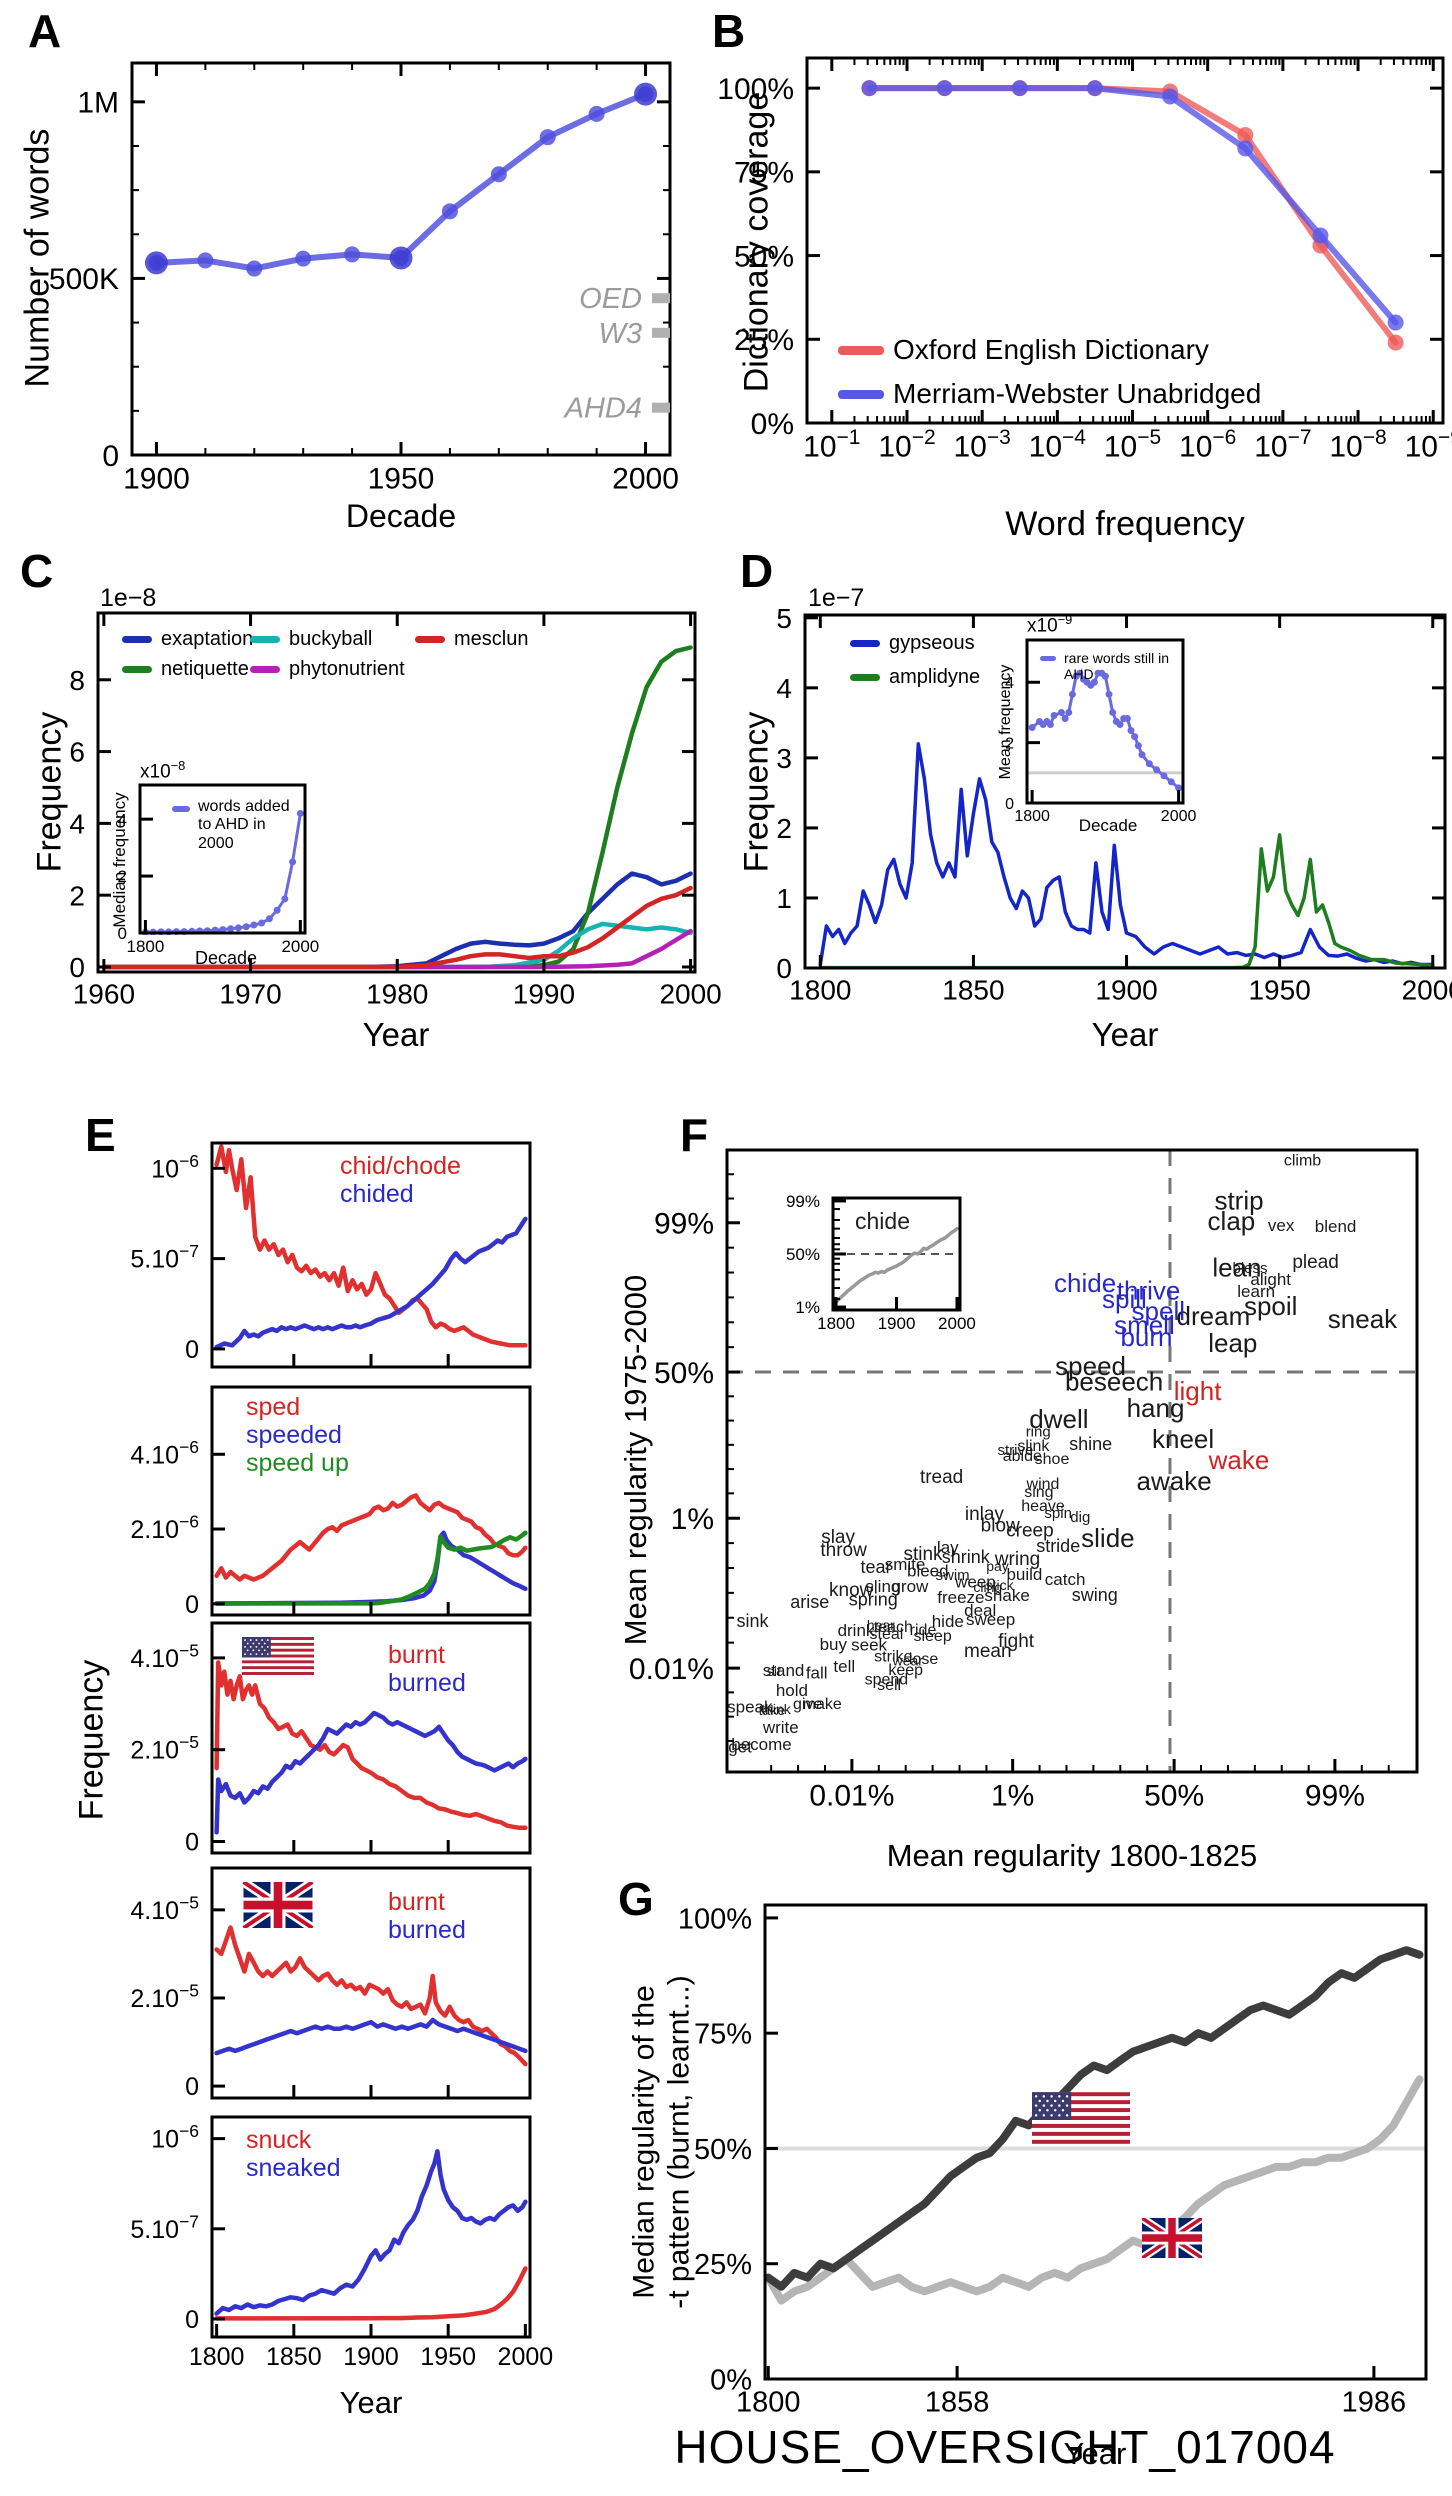 The height and width of the screenshot is (2496, 1452). What do you see at coordinates (856, 1630) in the screenshot?
I see `svg-text: drink` at bounding box center [856, 1630].